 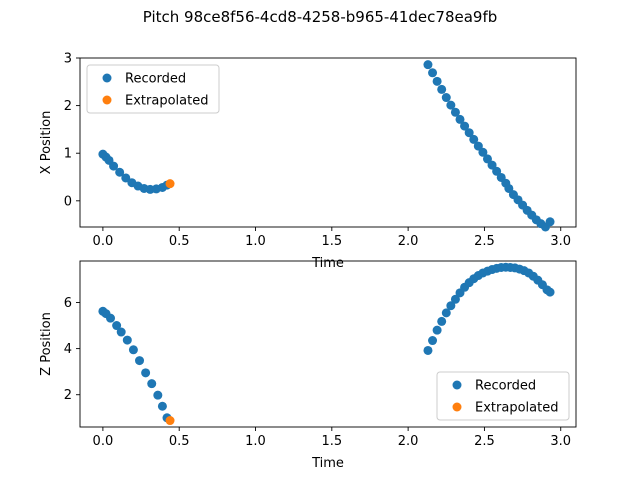 What do you see at coordinates (68, 59) in the screenshot?
I see `y-tick-label: 3` at bounding box center [68, 59].